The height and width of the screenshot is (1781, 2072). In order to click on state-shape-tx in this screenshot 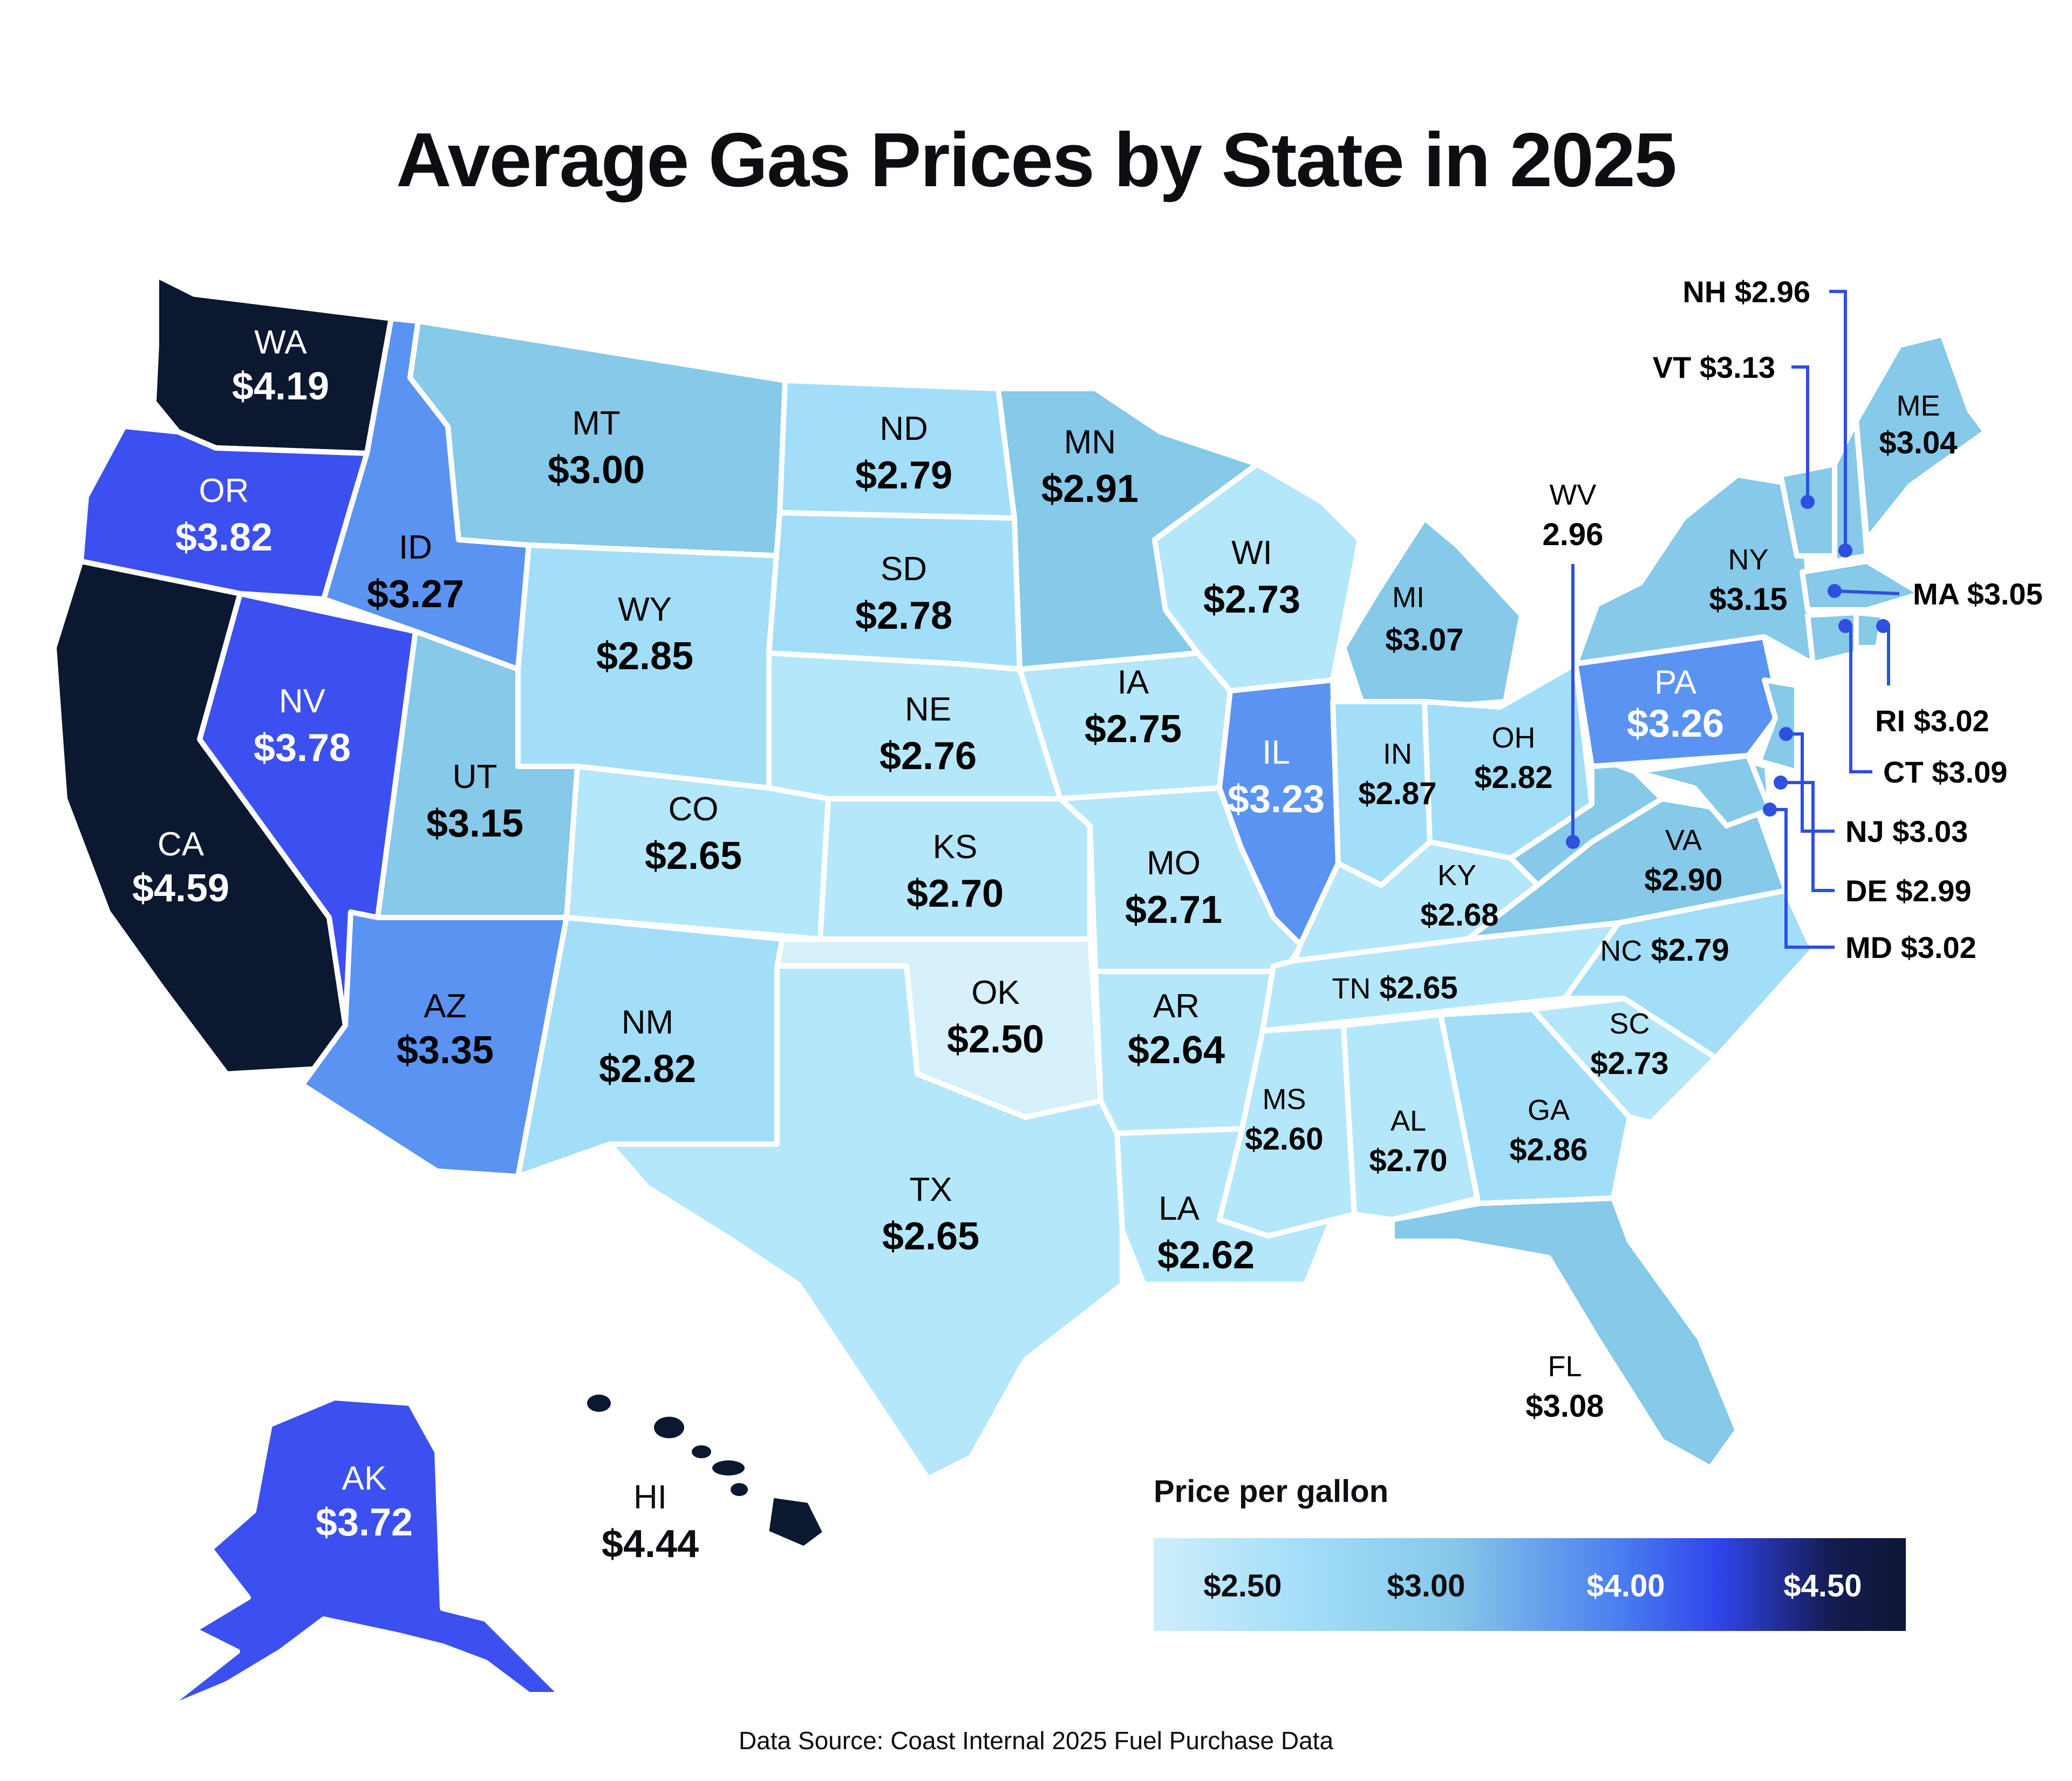, I will do `click(866, 1222)`.